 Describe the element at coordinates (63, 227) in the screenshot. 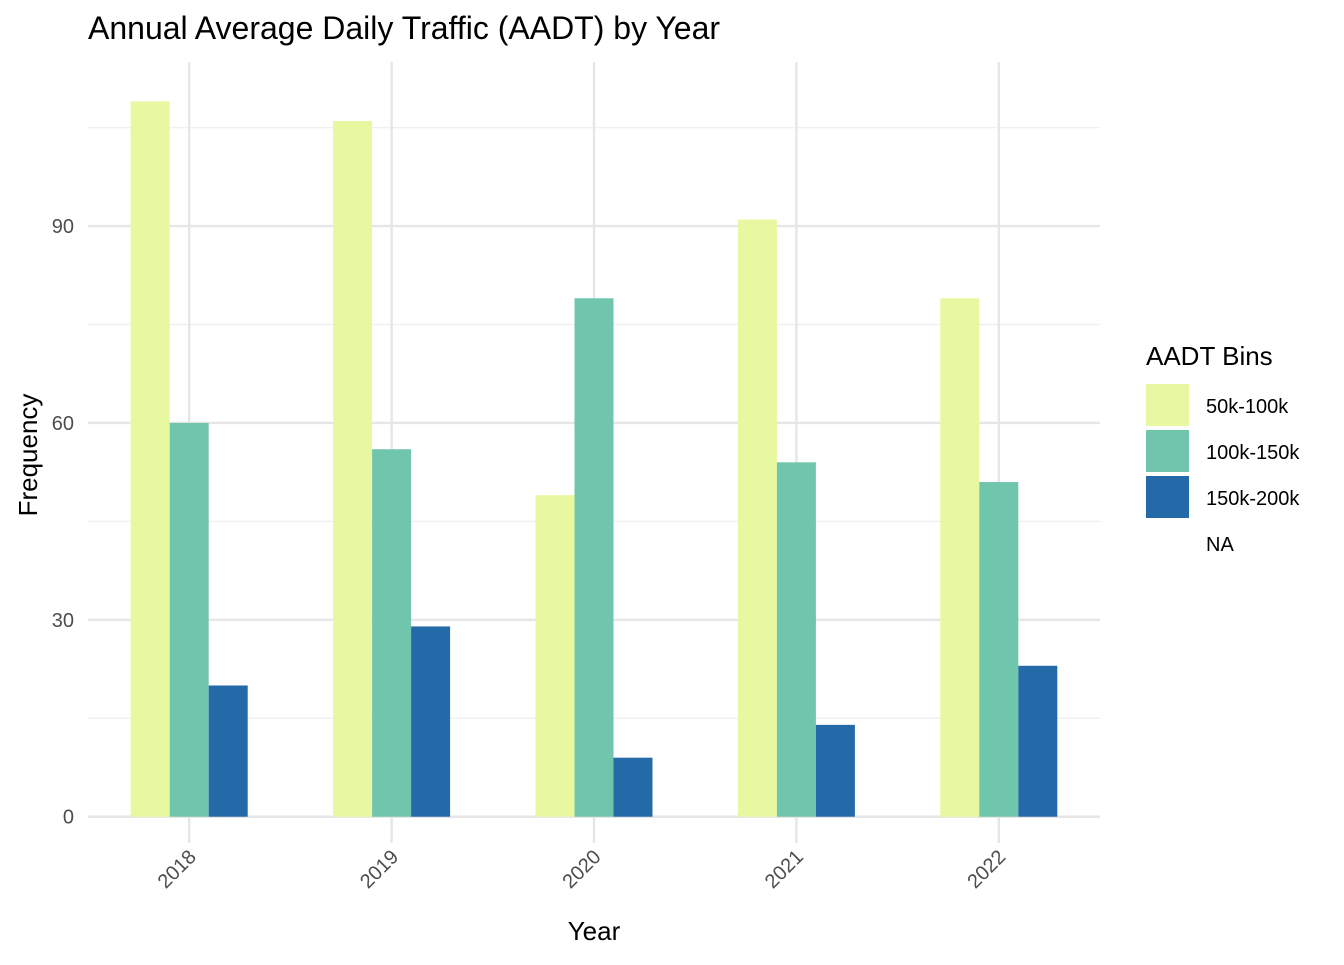

I see `y-tick-label: 90` at that location.